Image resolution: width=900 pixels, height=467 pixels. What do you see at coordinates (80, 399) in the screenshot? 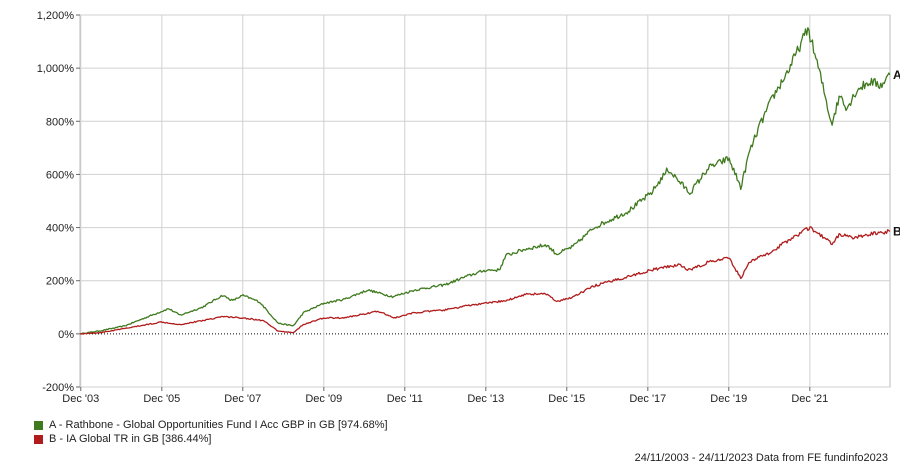
I see `x-tick-label: Dec '03` at bounding box center [80, 399].